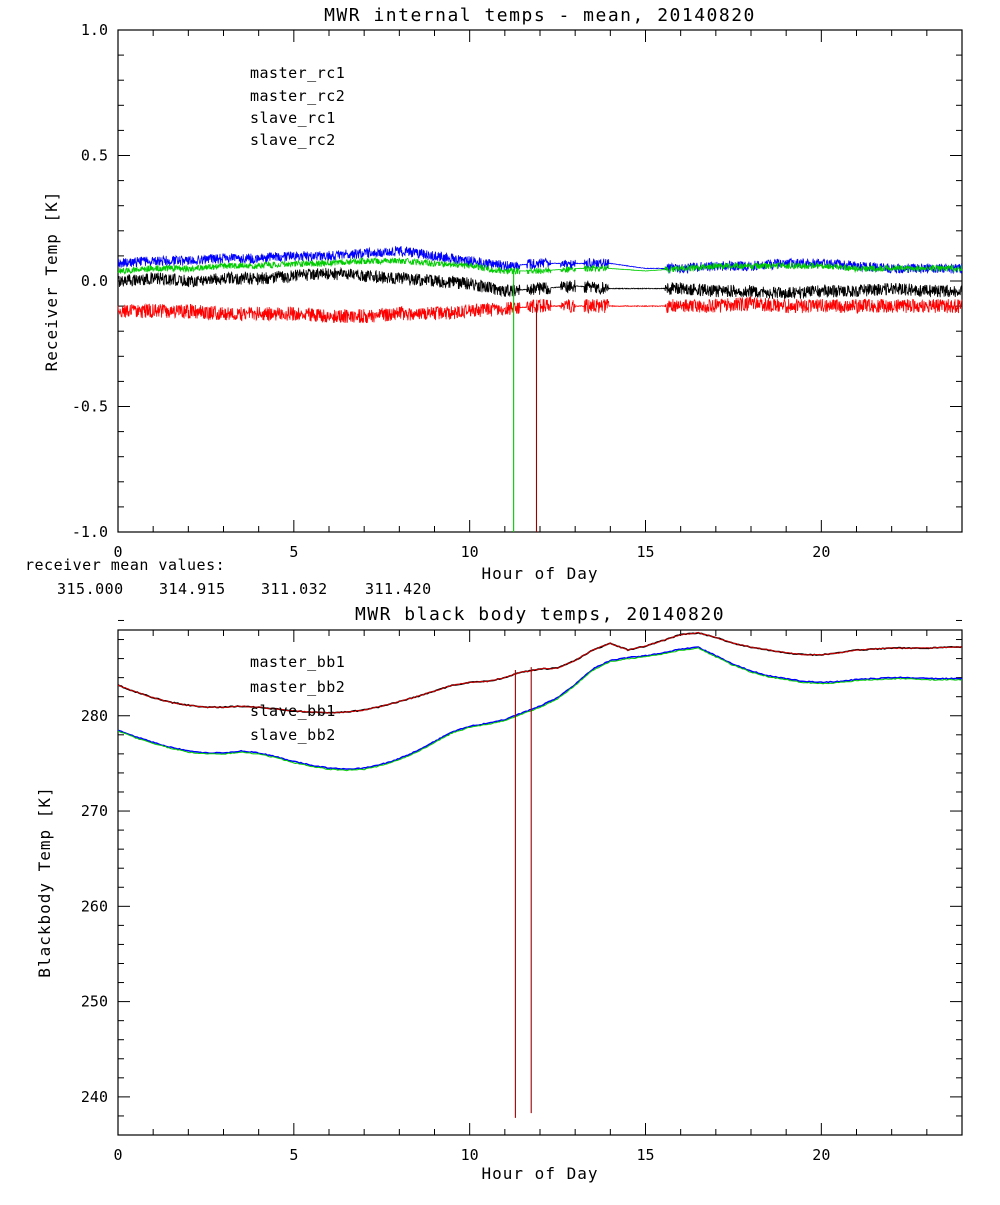 The width and height of the screenshot is (1000, 1205). I want to click on top-chart-title: MWR internal temps - mean, 20140820, so click(540, 15).